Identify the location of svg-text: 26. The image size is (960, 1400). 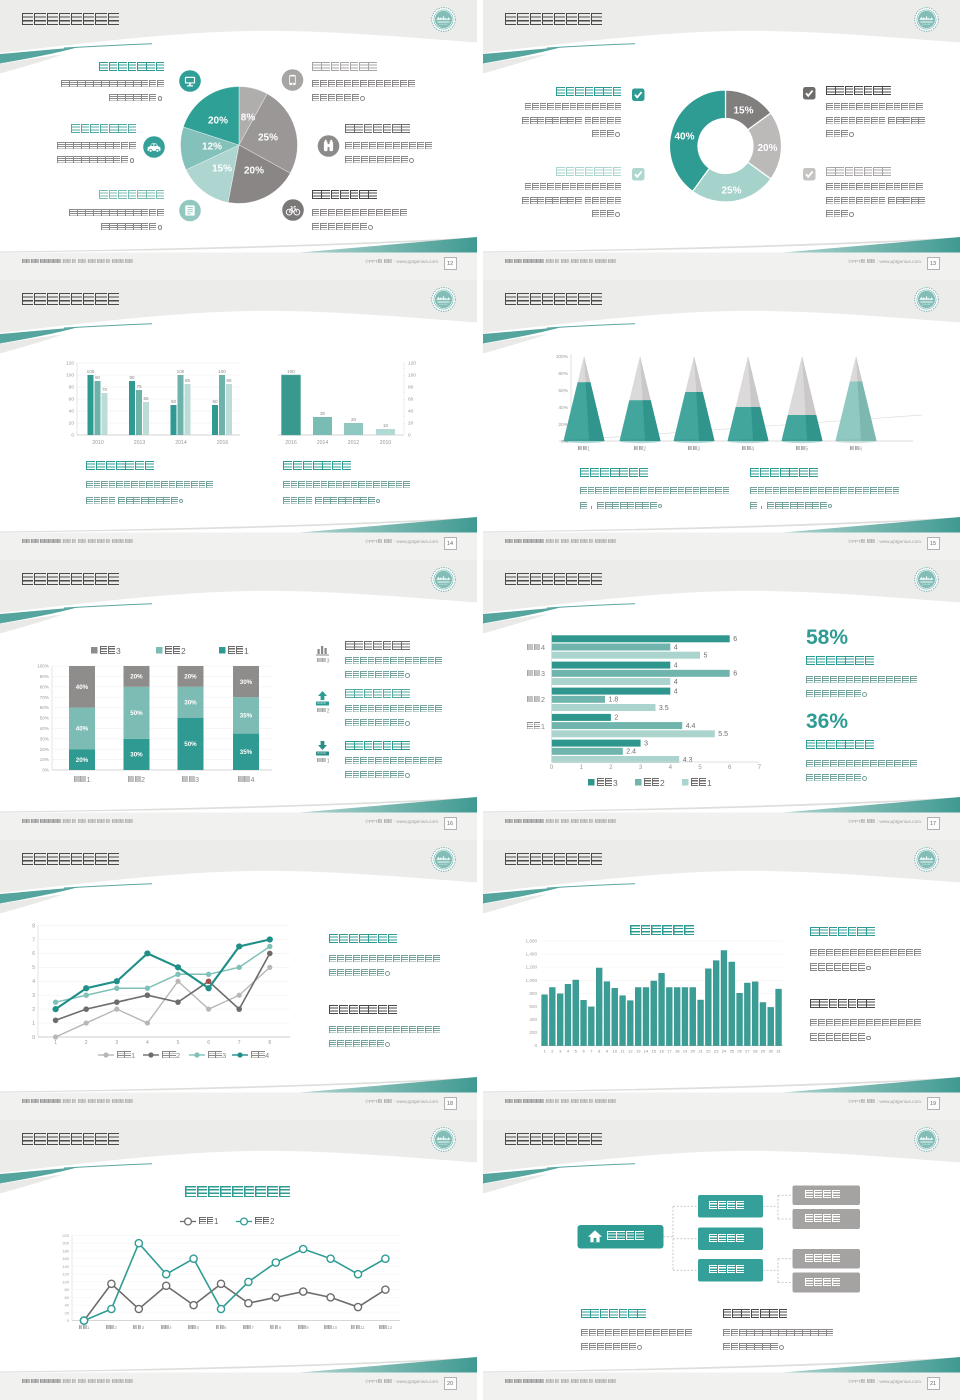
(739, 1051).